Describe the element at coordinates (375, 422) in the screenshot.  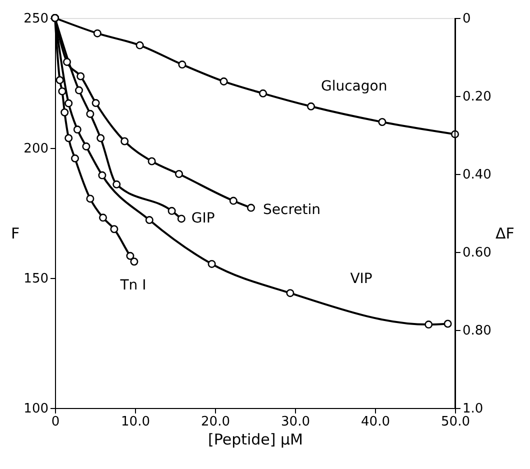
I see `x-tick-label: 40.0` at that location.